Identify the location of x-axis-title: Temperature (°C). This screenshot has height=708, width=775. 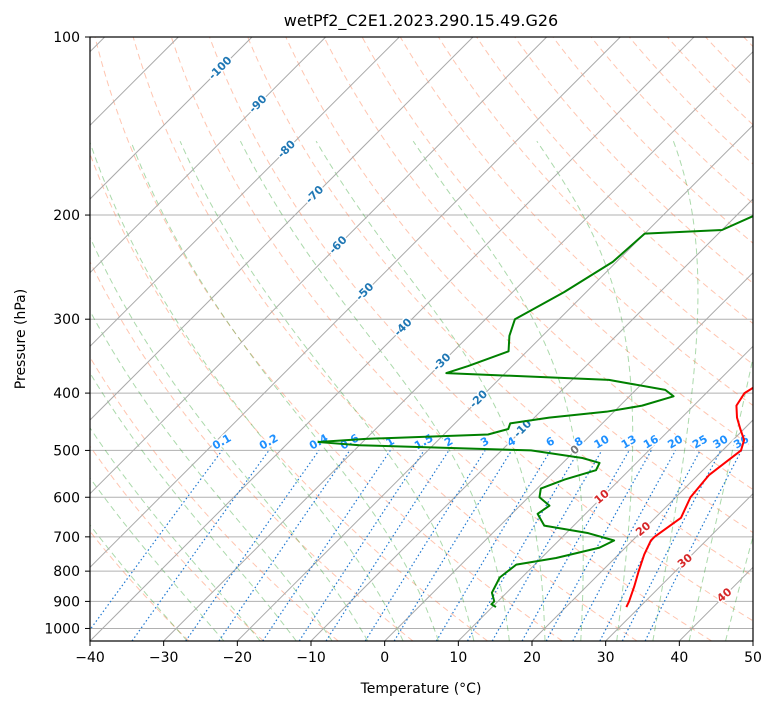
(421, 689).